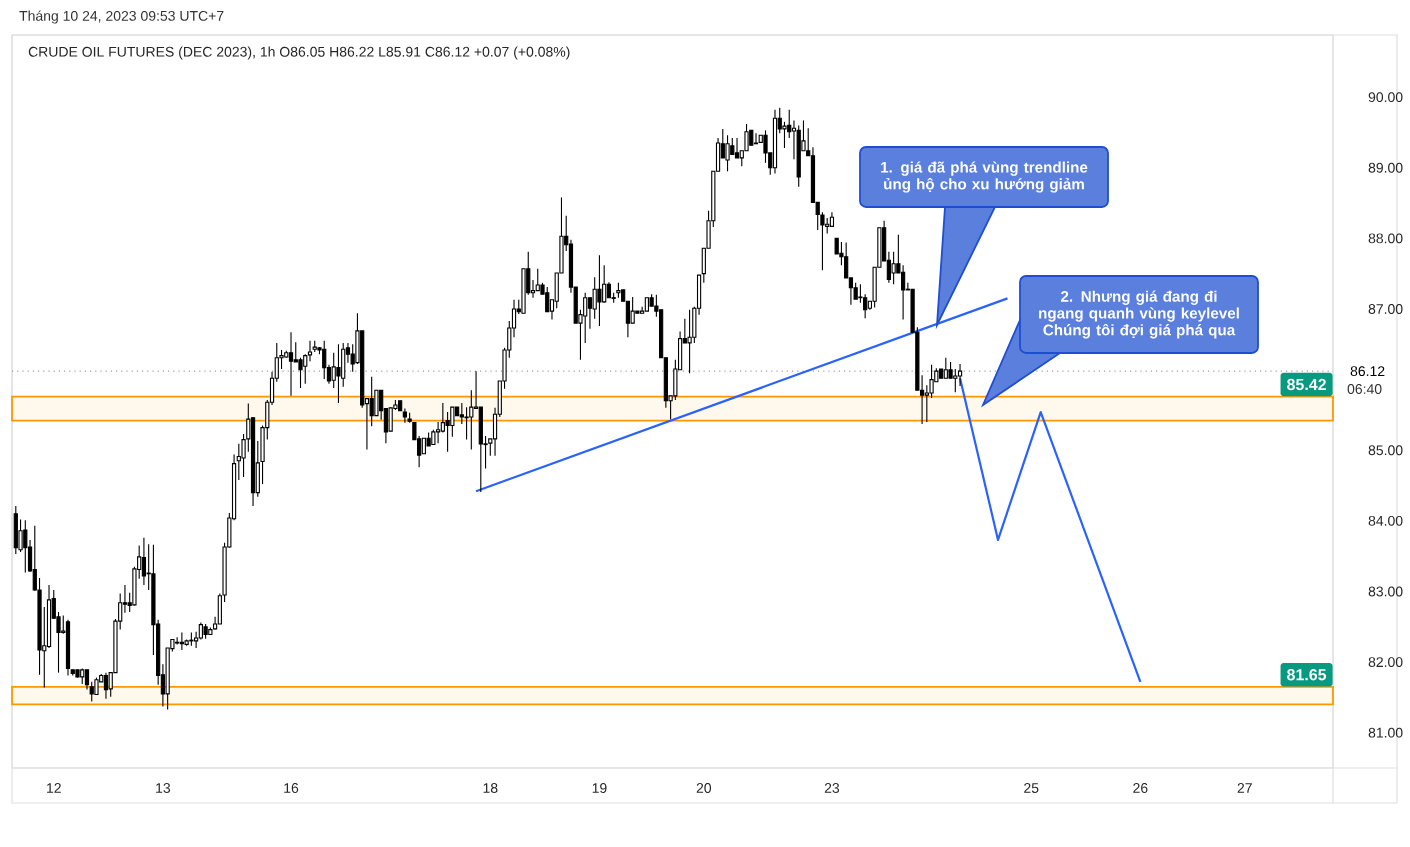 This screenshot has width=1410, height=847. Describe the element at coordinates (1385, 167) in the screenshot. I see `y-tick-label: 89.00` at that location.